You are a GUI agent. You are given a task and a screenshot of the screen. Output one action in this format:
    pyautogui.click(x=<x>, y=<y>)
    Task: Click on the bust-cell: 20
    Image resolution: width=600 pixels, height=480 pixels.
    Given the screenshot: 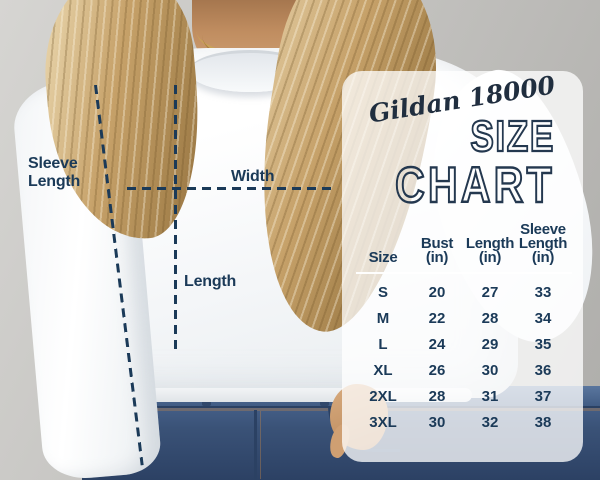 What is the action you would take?
    pyautogui.click(x=437, y=292)
    